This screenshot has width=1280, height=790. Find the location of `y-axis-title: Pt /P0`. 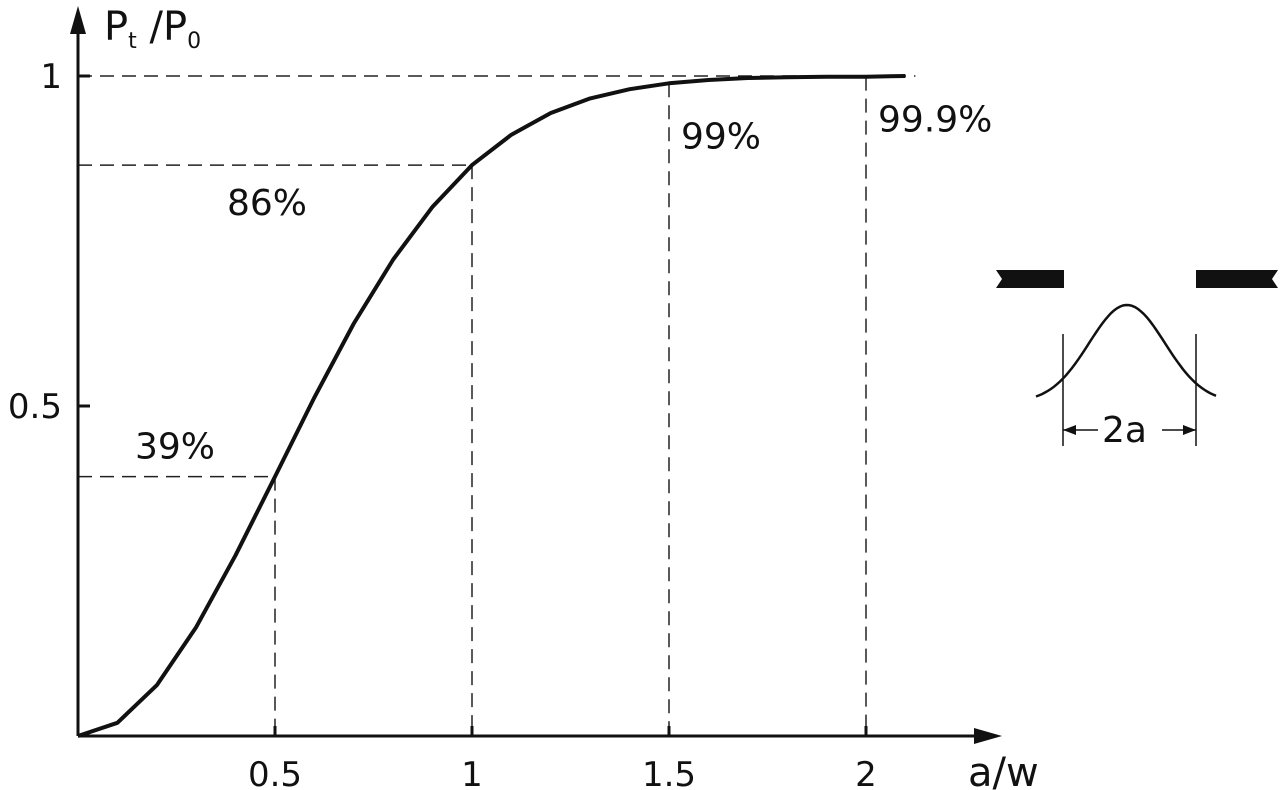

y-axis-title: Pt /P0 is located at coordinates (152, 29).